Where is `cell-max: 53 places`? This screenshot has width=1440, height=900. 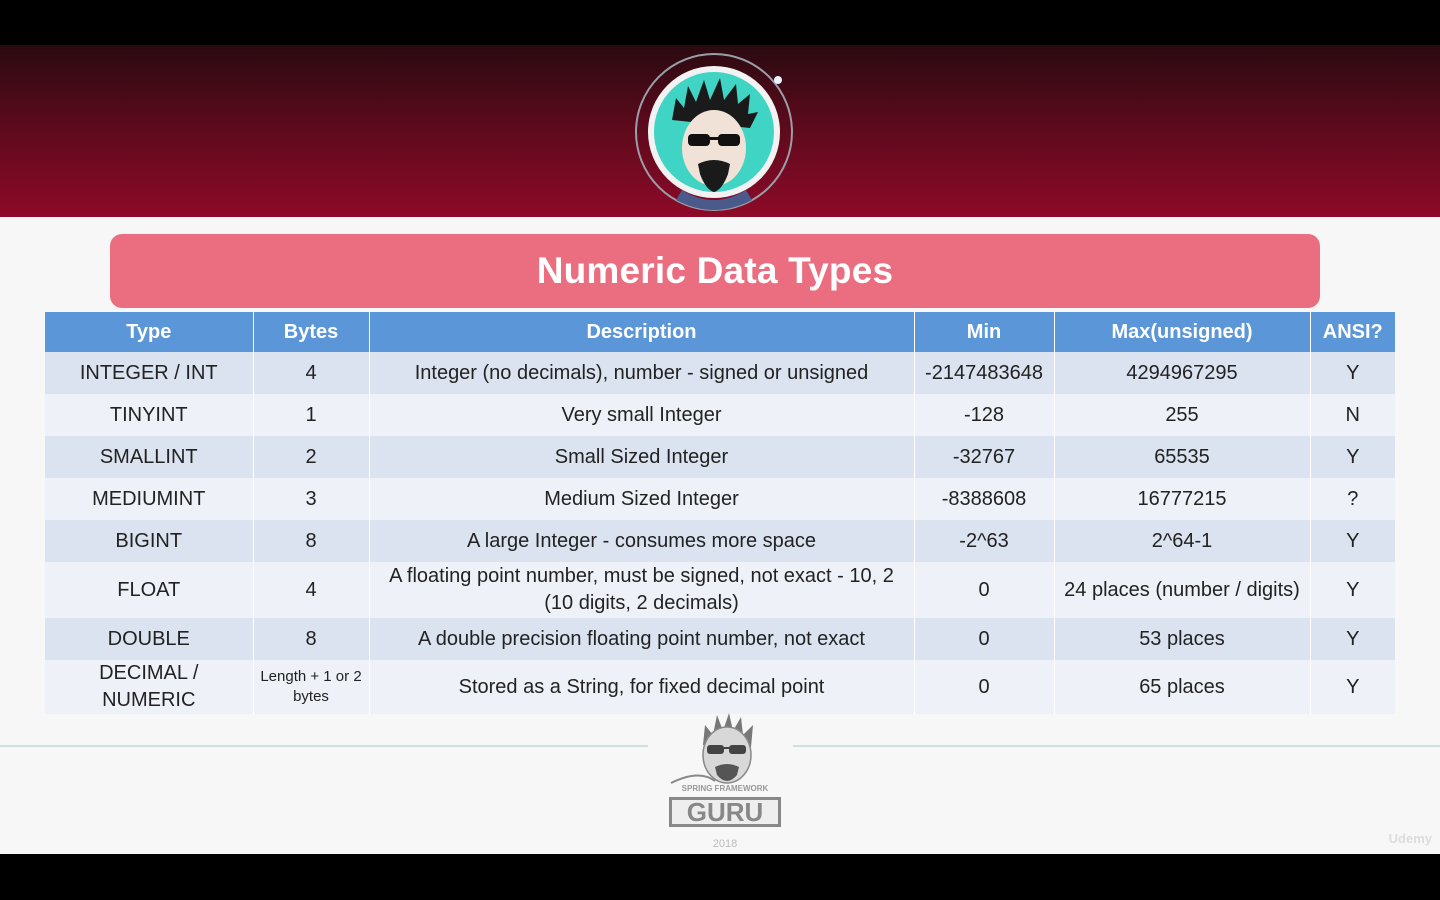 cell-max: 53 places is located at coordinates (1182, 639).